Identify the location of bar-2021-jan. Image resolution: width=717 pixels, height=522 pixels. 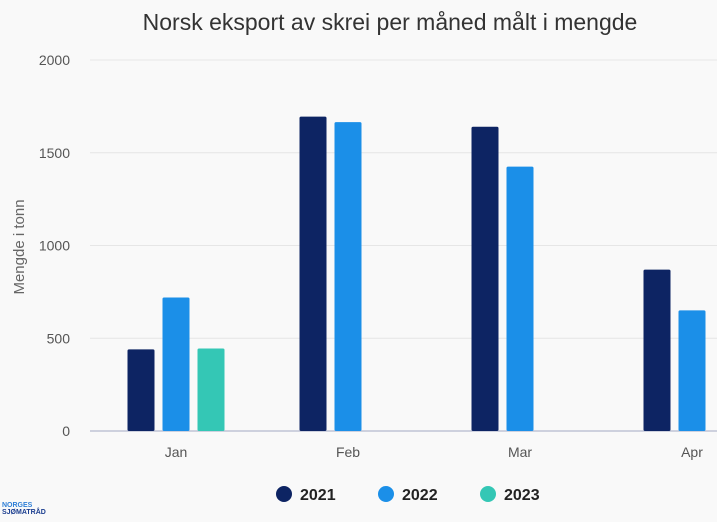
(141, 390).